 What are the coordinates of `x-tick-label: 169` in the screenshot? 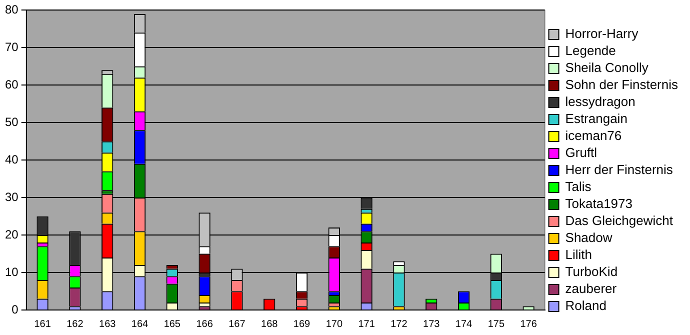 It's located at (302, 324).